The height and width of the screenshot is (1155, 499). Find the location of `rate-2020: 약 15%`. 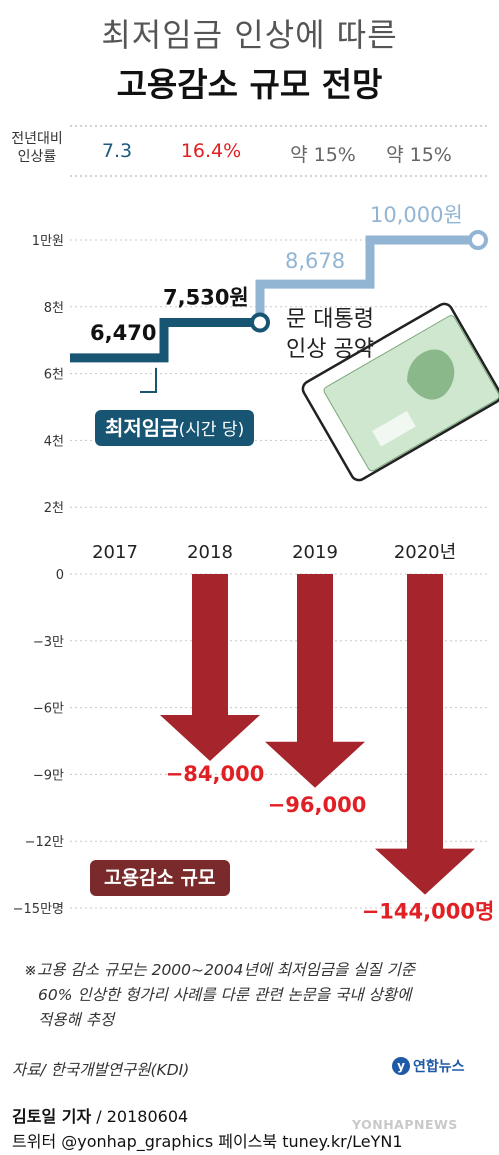

rate-2020: 약 15% is located at coordinates (419, 155).